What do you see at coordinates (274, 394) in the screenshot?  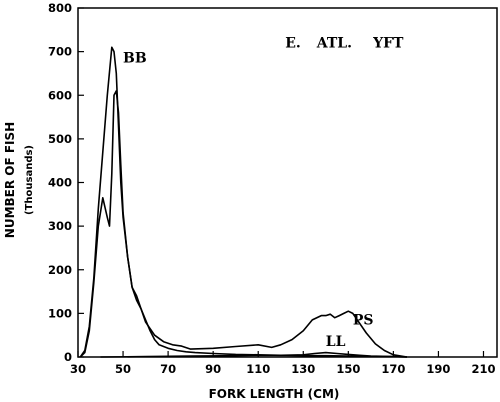 I see `x-axis-title: FORK LENGTH (CM)` at bounding box center [274, 394].